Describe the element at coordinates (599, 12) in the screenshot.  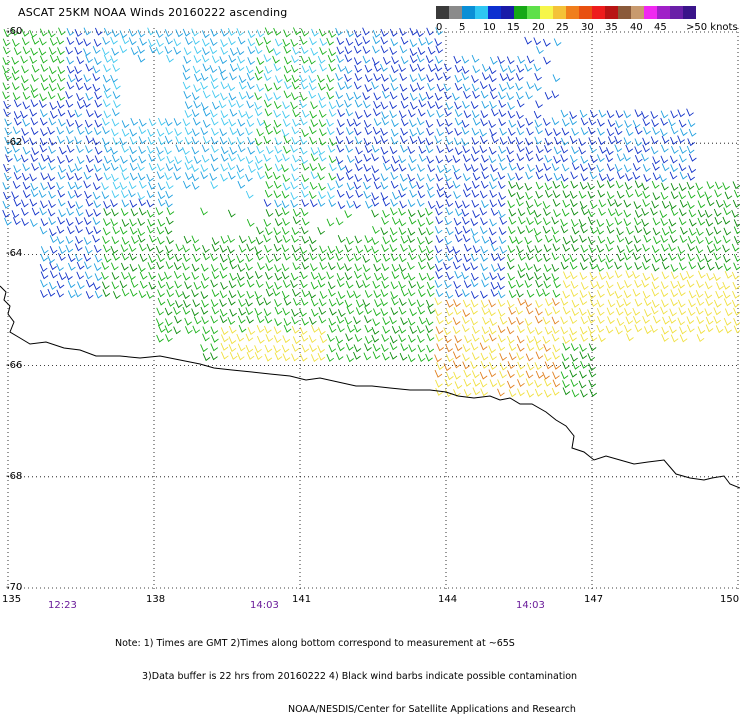
I see `color-scale-swatch` at that location.